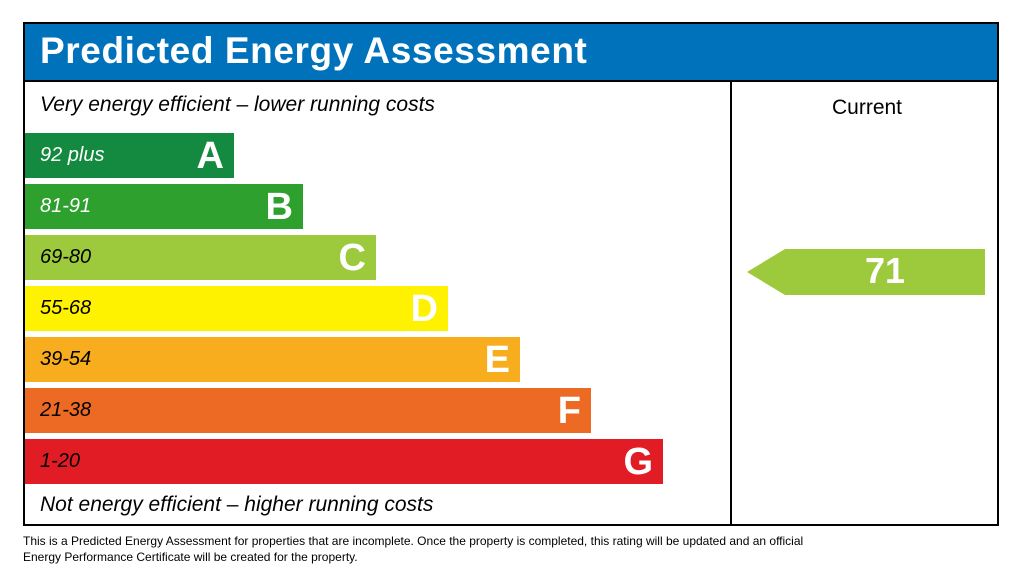 Image resolution: width=1024 pixels, height=576 pixels. Describe the element at coordinates (60, 461) in the screenshot. I see `band-range-label: 1-20` at that location.